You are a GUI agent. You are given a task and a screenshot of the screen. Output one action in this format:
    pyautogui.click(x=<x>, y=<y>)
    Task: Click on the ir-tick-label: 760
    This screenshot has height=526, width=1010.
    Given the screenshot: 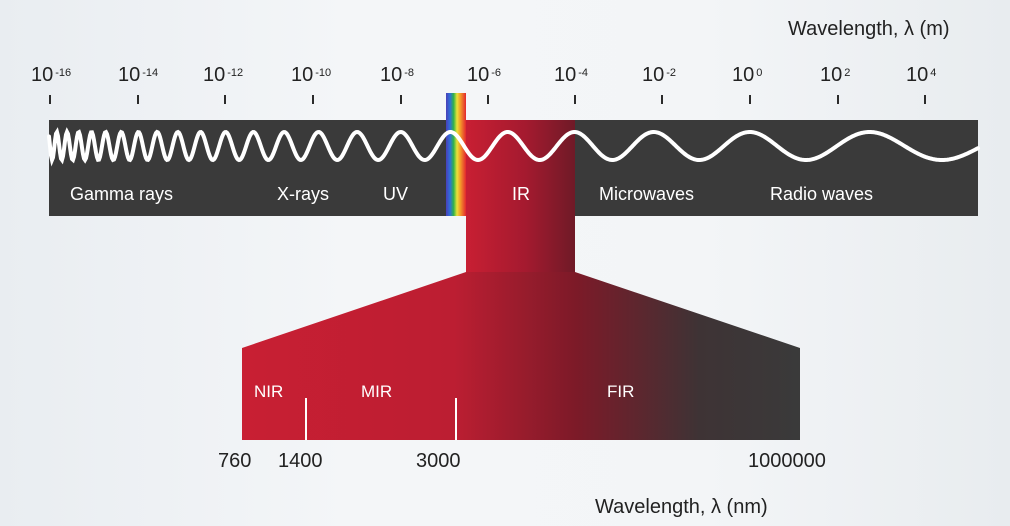 What is the action you would take?
    pyautogui.click(x=235, y=461)
    